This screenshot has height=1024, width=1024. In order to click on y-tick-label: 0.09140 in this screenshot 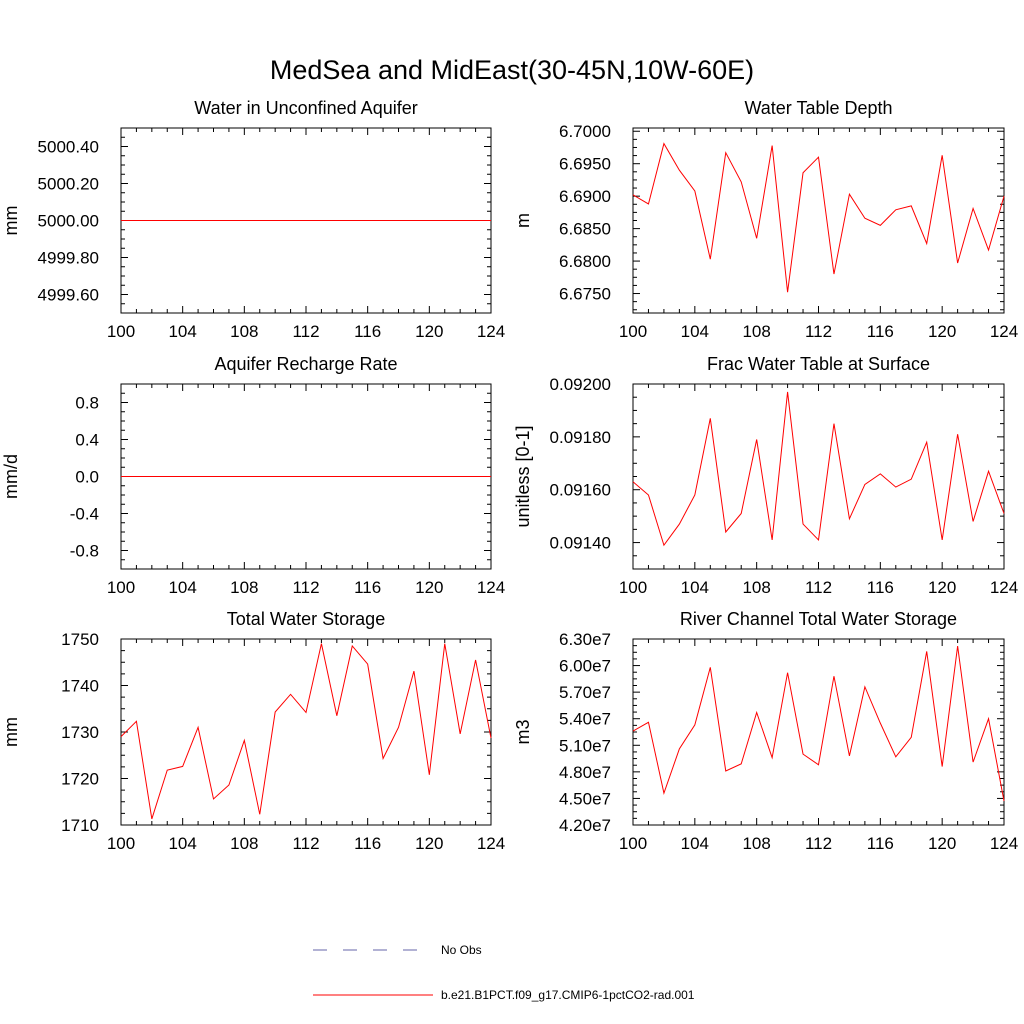, I will do `click(580, 543)`.